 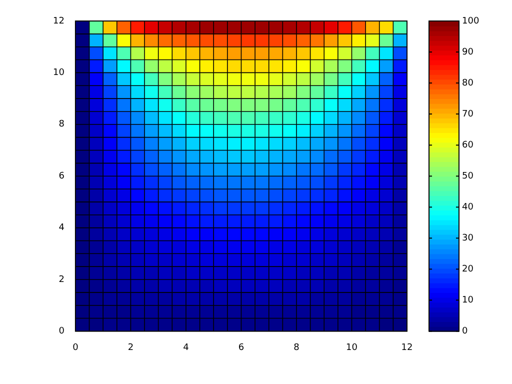 What do you see at coordinates (61, 279) in the screenshot?
I see `y-tick-label: 2` at bounding box center [61, 279].